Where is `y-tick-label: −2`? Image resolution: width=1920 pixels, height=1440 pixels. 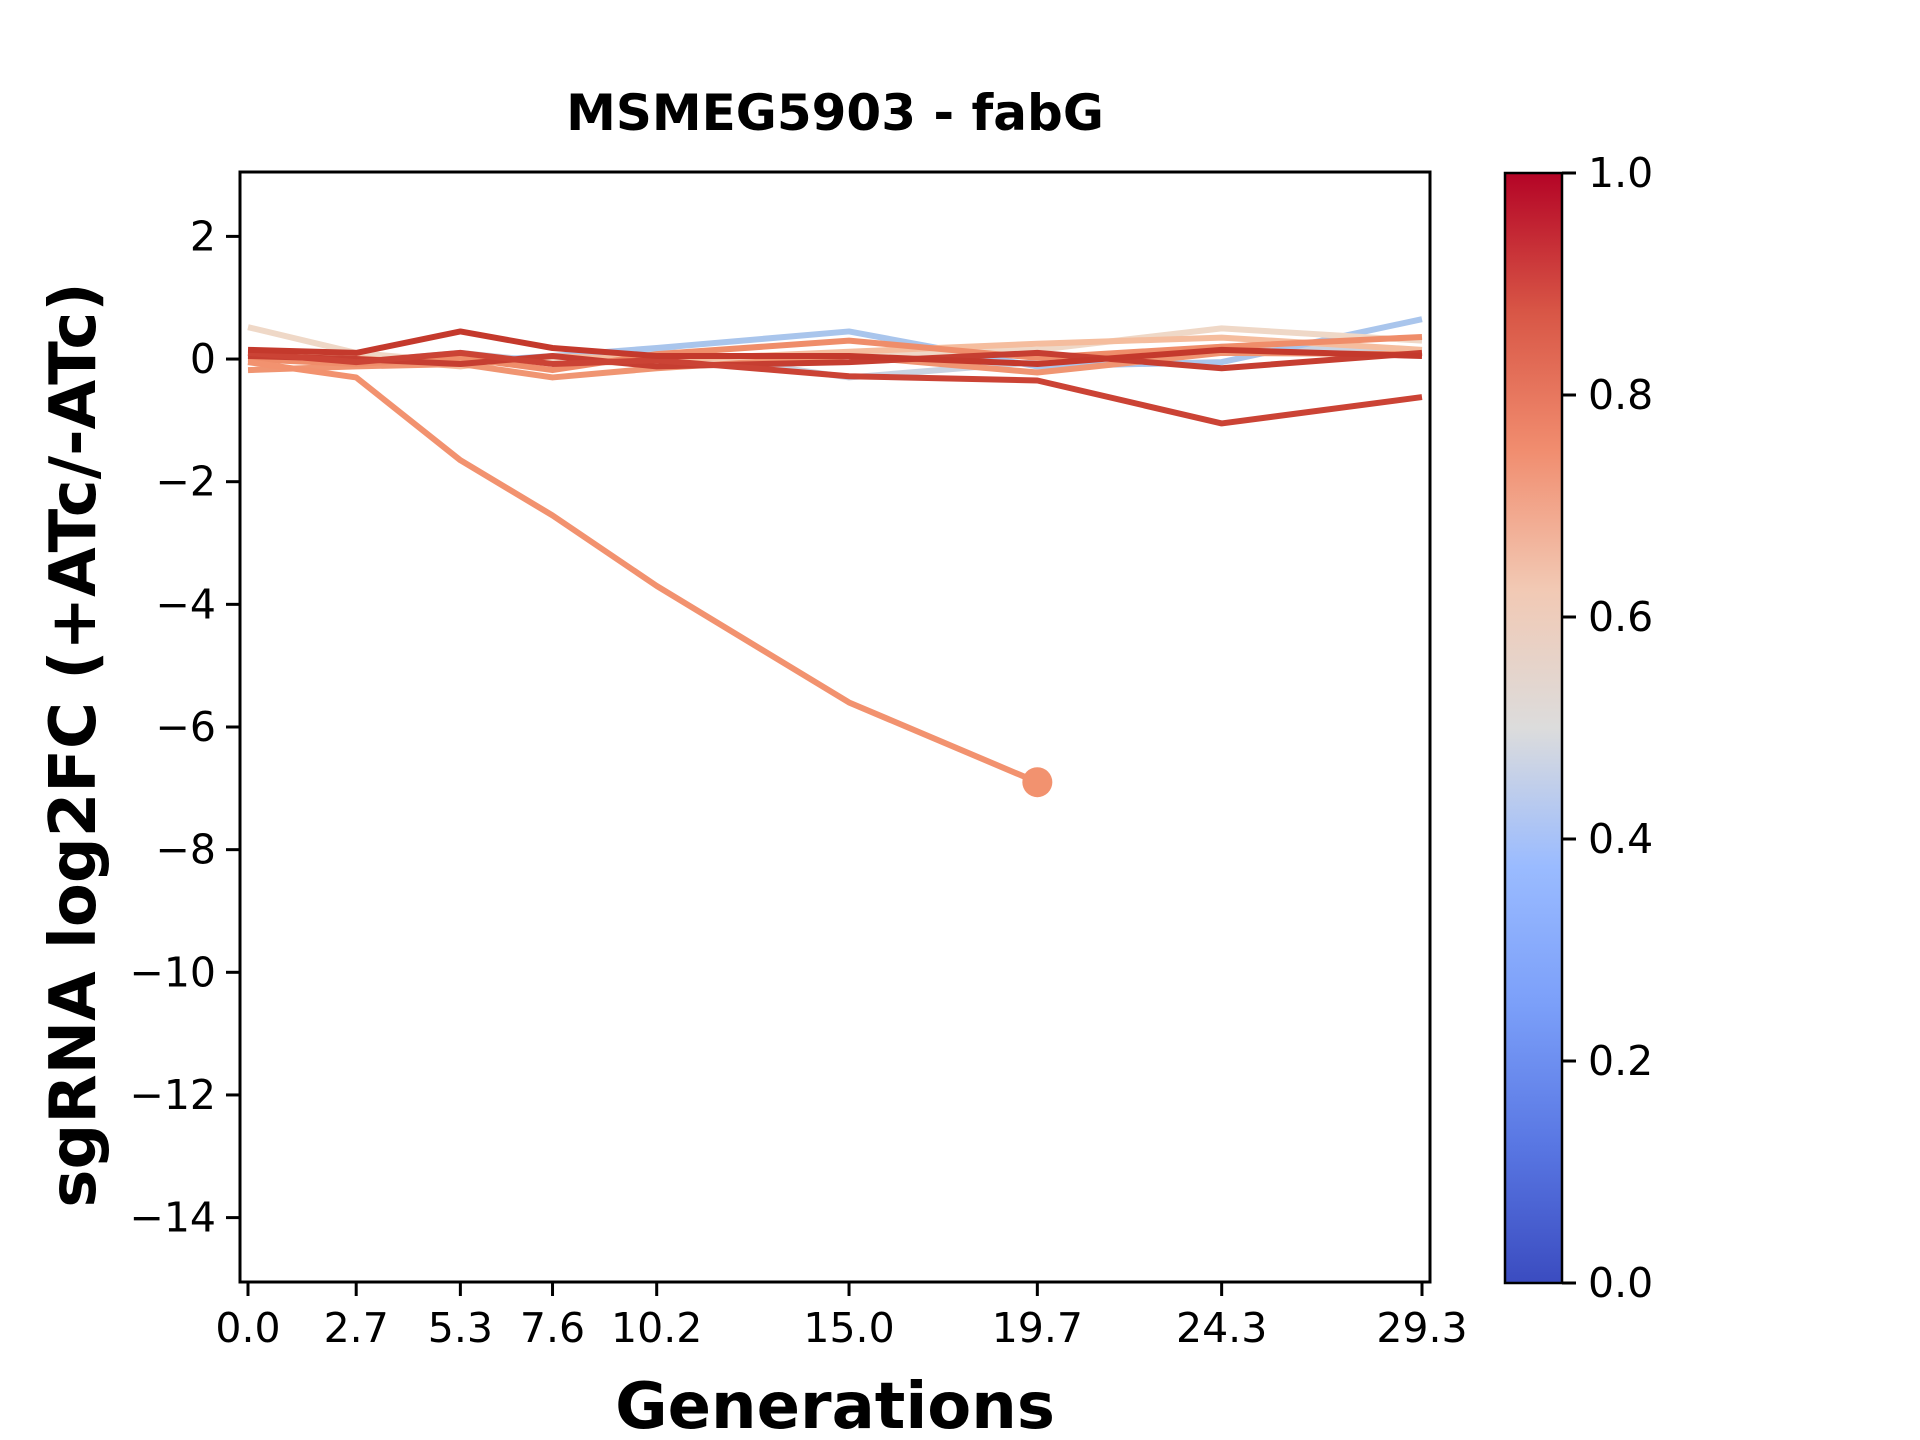
y-tick-label: −2 is located at coordinates (186, 482).